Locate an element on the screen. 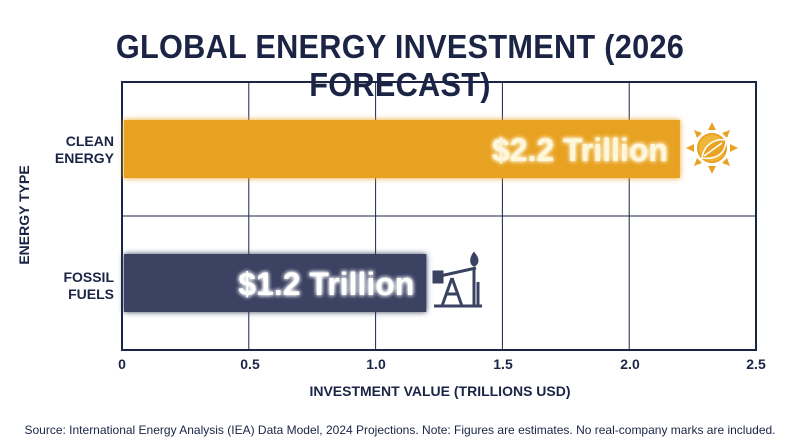 The image size is (800, 447). x-tick-label: 0.5 is located at coordinates (250, 364).